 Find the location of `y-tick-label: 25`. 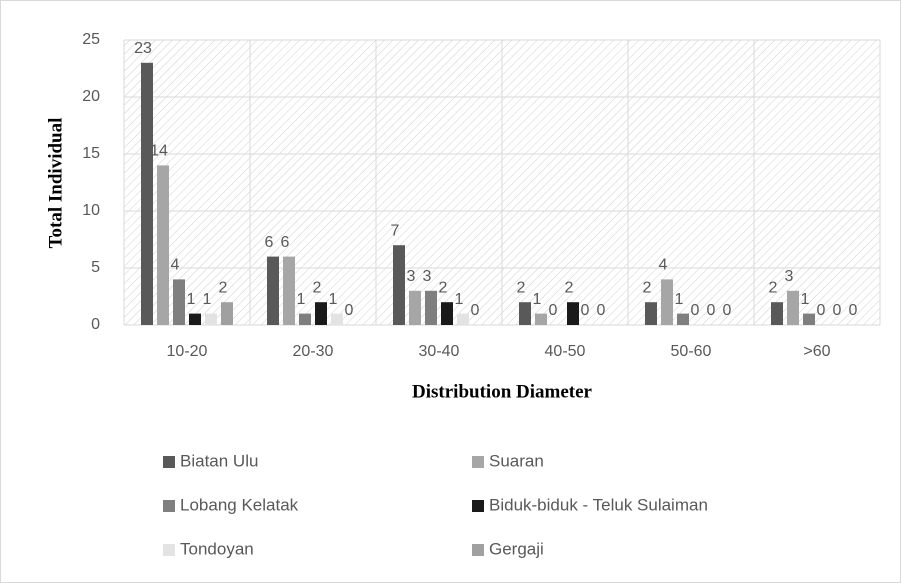

y-tick-label: 25 is located at coordinates (91, 39).